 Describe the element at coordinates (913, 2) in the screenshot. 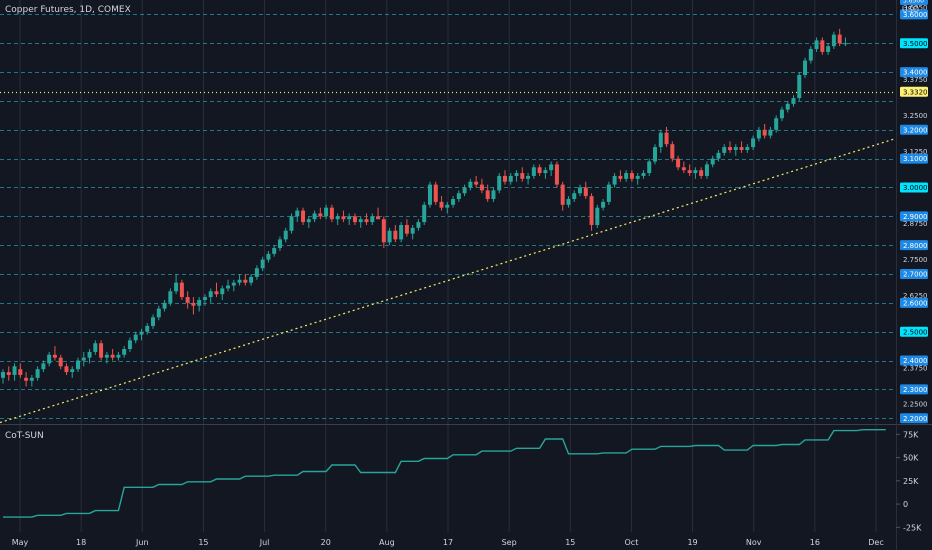

I see `price-tick-label: 3.6500` at that location.